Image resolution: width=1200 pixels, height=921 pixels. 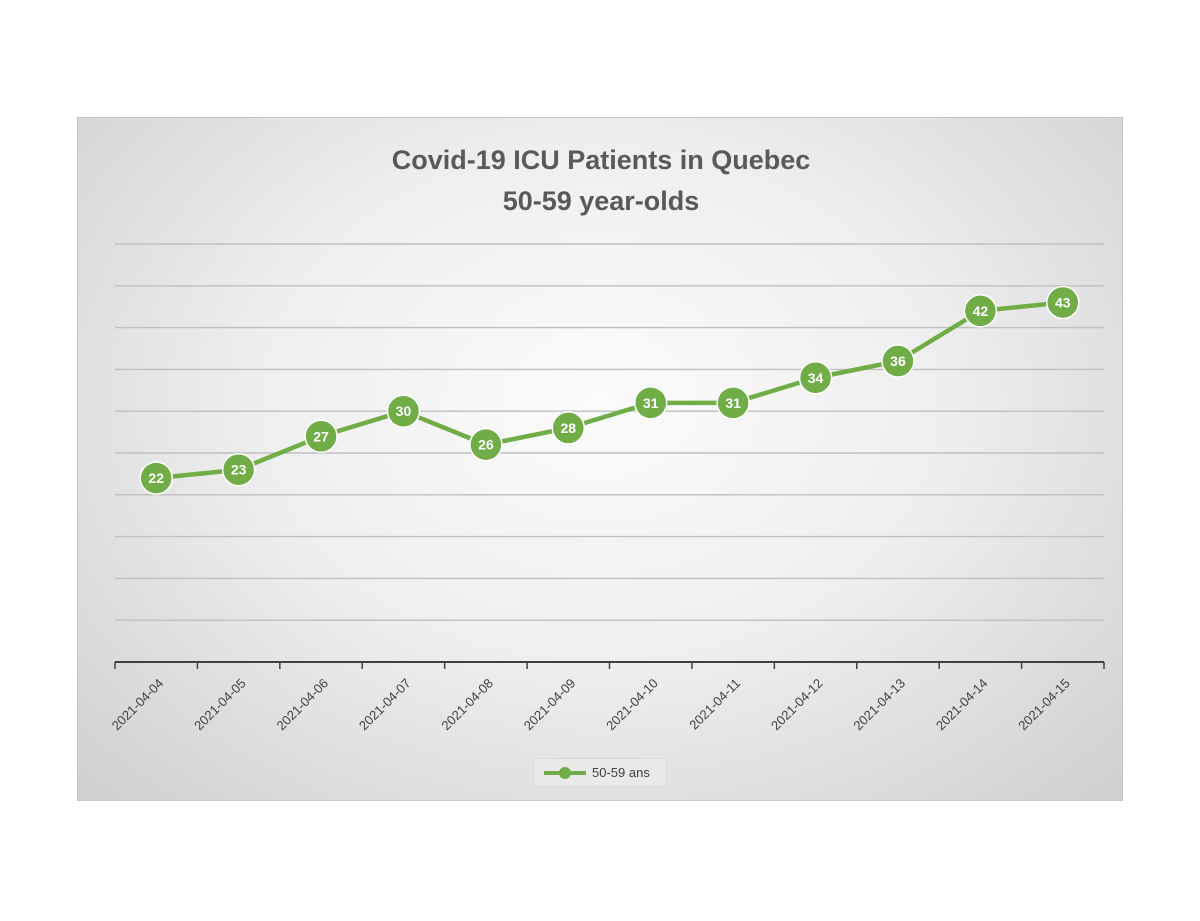 I want to click on x-tick-label: 2021-04-08, so click(x=467, y=705).